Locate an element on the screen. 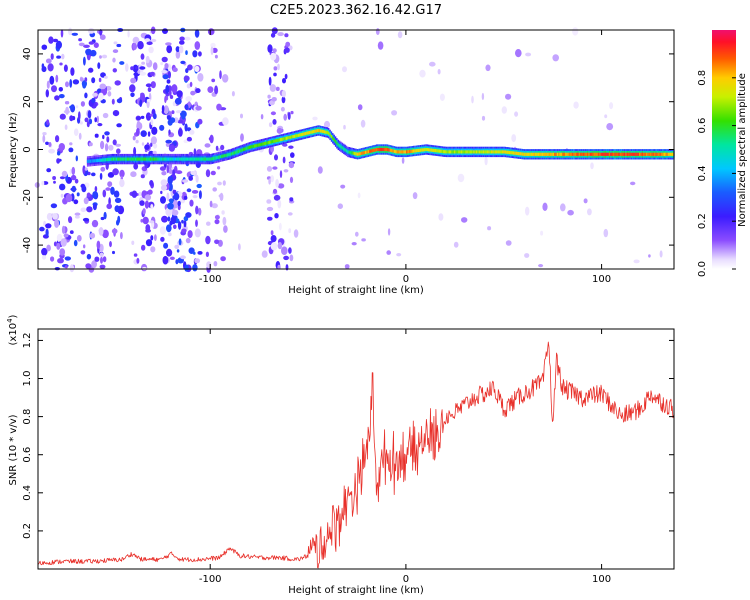 Image resolution: width=750 pixels, height=600 pixels. spectrogram-ridge is located at coordinates (380, 146).